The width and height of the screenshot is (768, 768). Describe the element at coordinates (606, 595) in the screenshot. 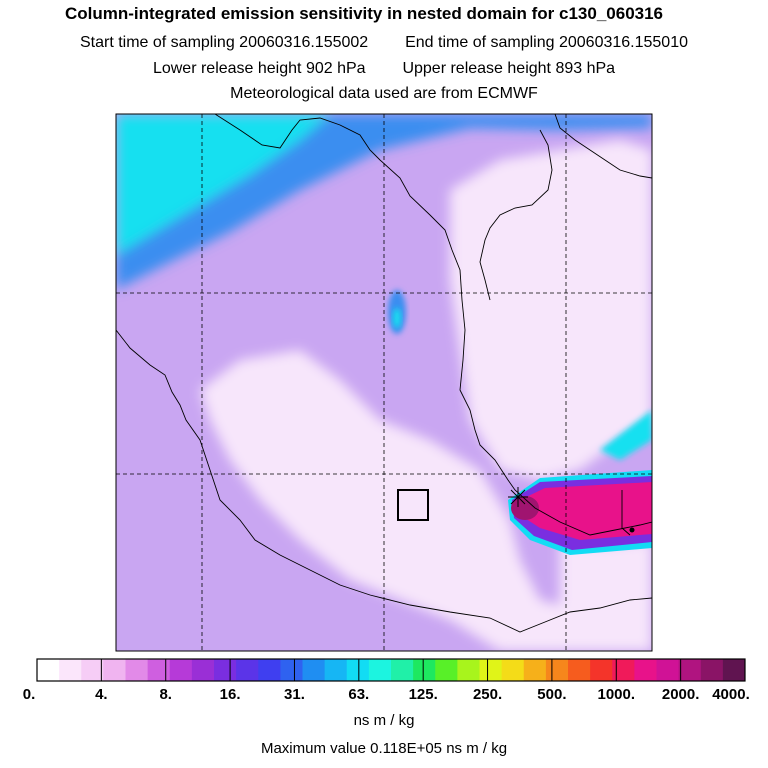

I see `low-region-southeast` at that location.